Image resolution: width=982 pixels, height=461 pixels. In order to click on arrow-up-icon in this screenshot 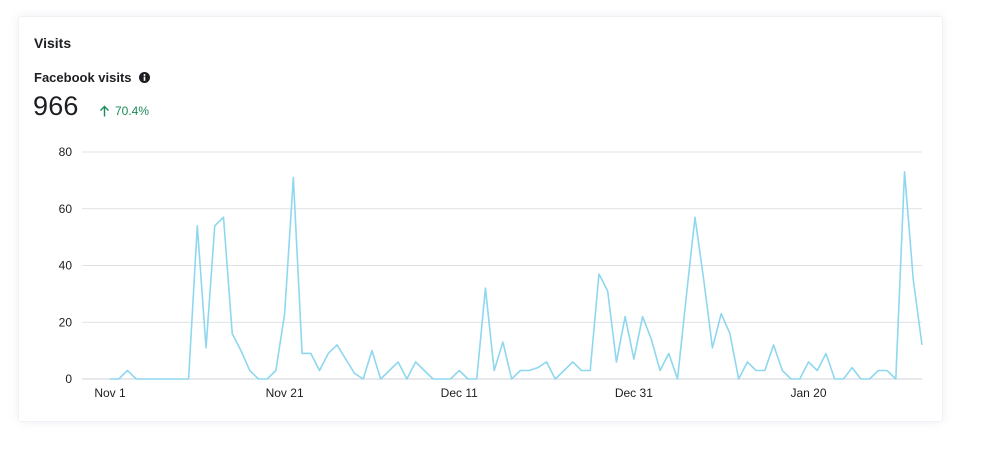, I will do `click(104, 111)`.